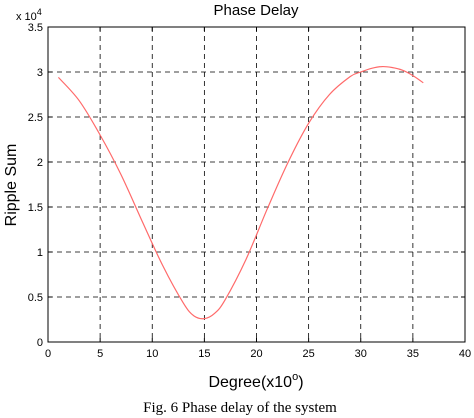 This screenshot has width=474, height=418. Describe the element at coordinates (40, 253) in the screenshot. I see `y-tick-label: 1` at that location.